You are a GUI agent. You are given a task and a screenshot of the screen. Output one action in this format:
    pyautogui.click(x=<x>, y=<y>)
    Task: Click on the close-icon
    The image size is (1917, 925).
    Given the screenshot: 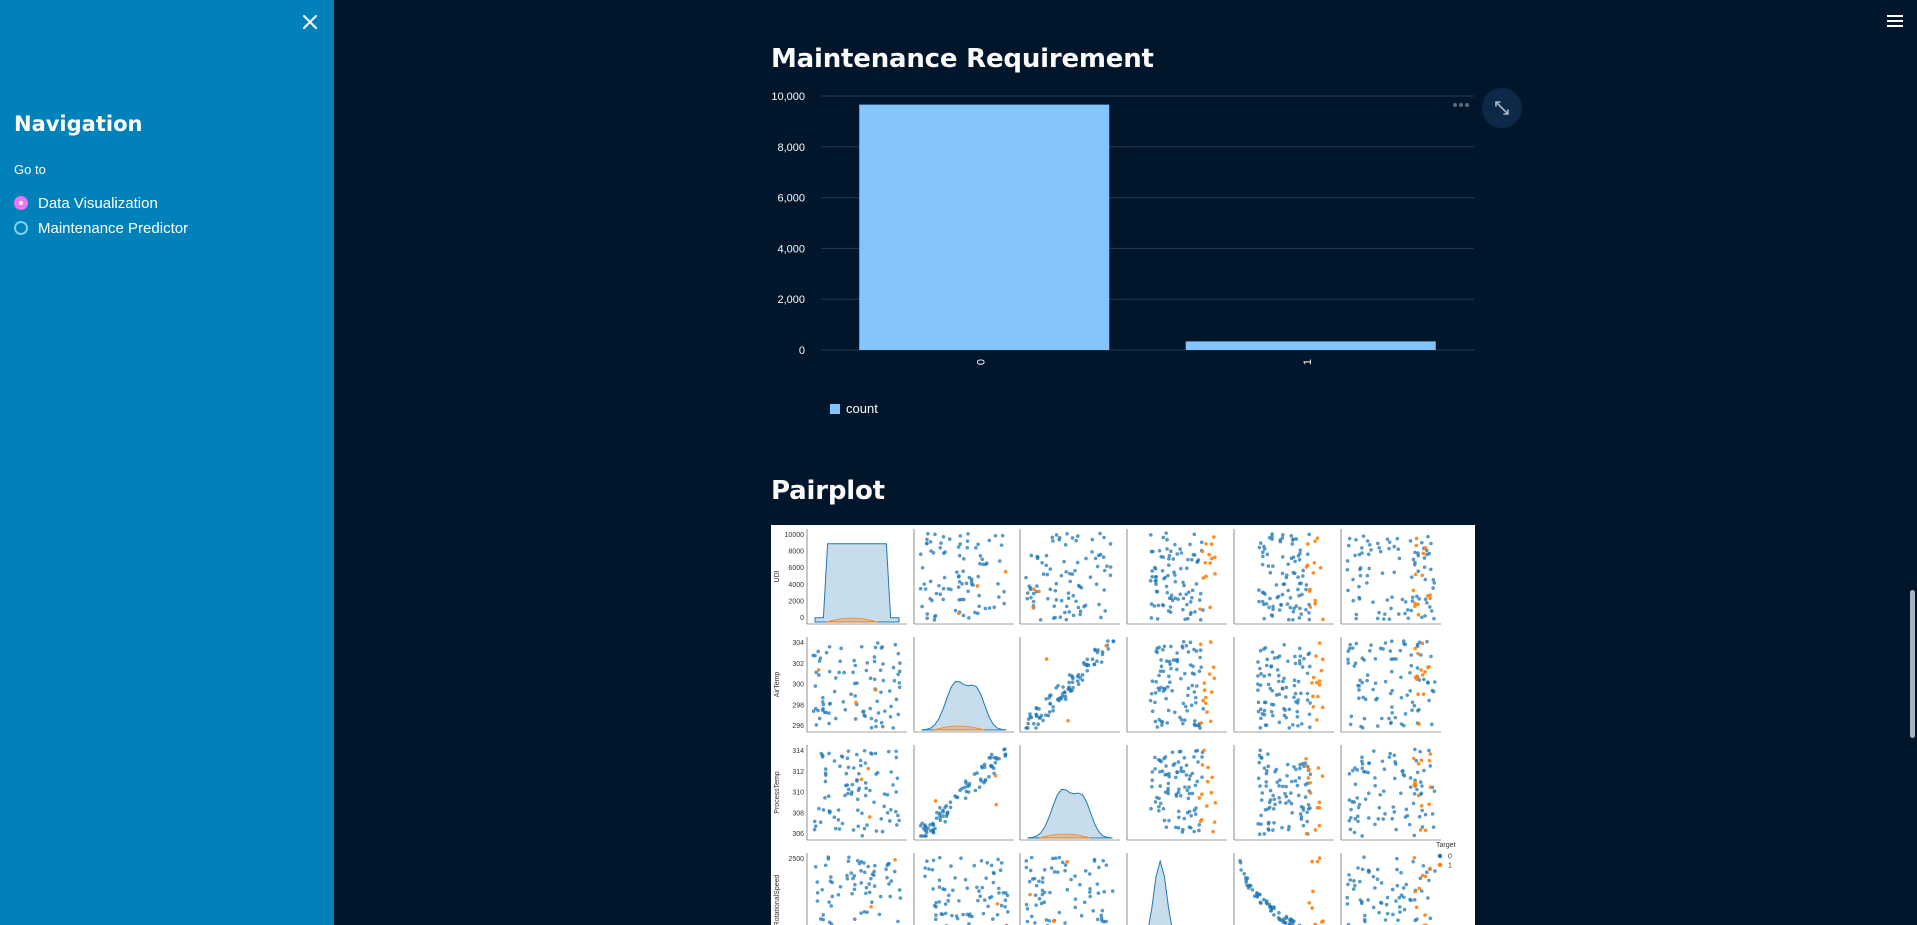 What is the action you would take?
    pyautogui.click(x=310, y=22)
    